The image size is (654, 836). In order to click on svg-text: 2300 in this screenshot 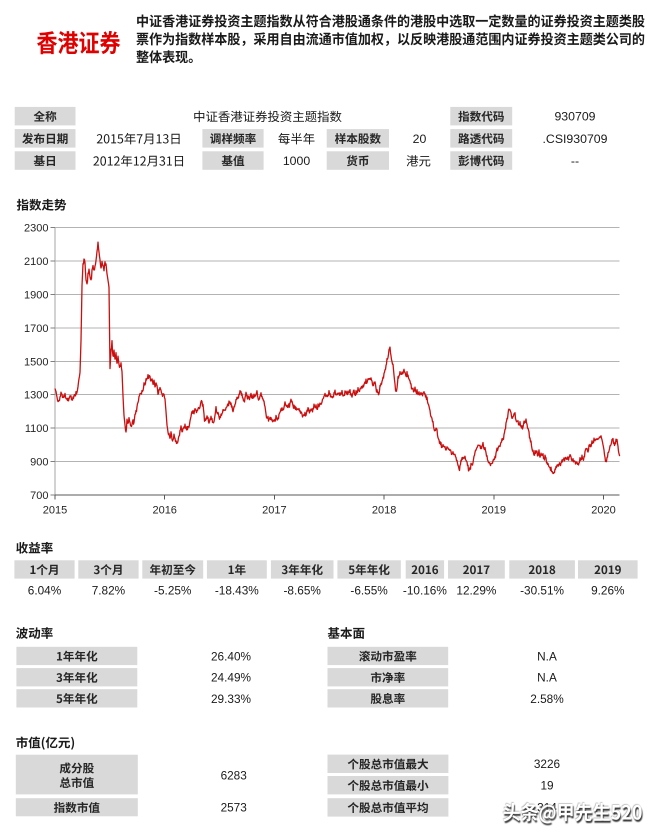, I will do `click(36, 229)`.